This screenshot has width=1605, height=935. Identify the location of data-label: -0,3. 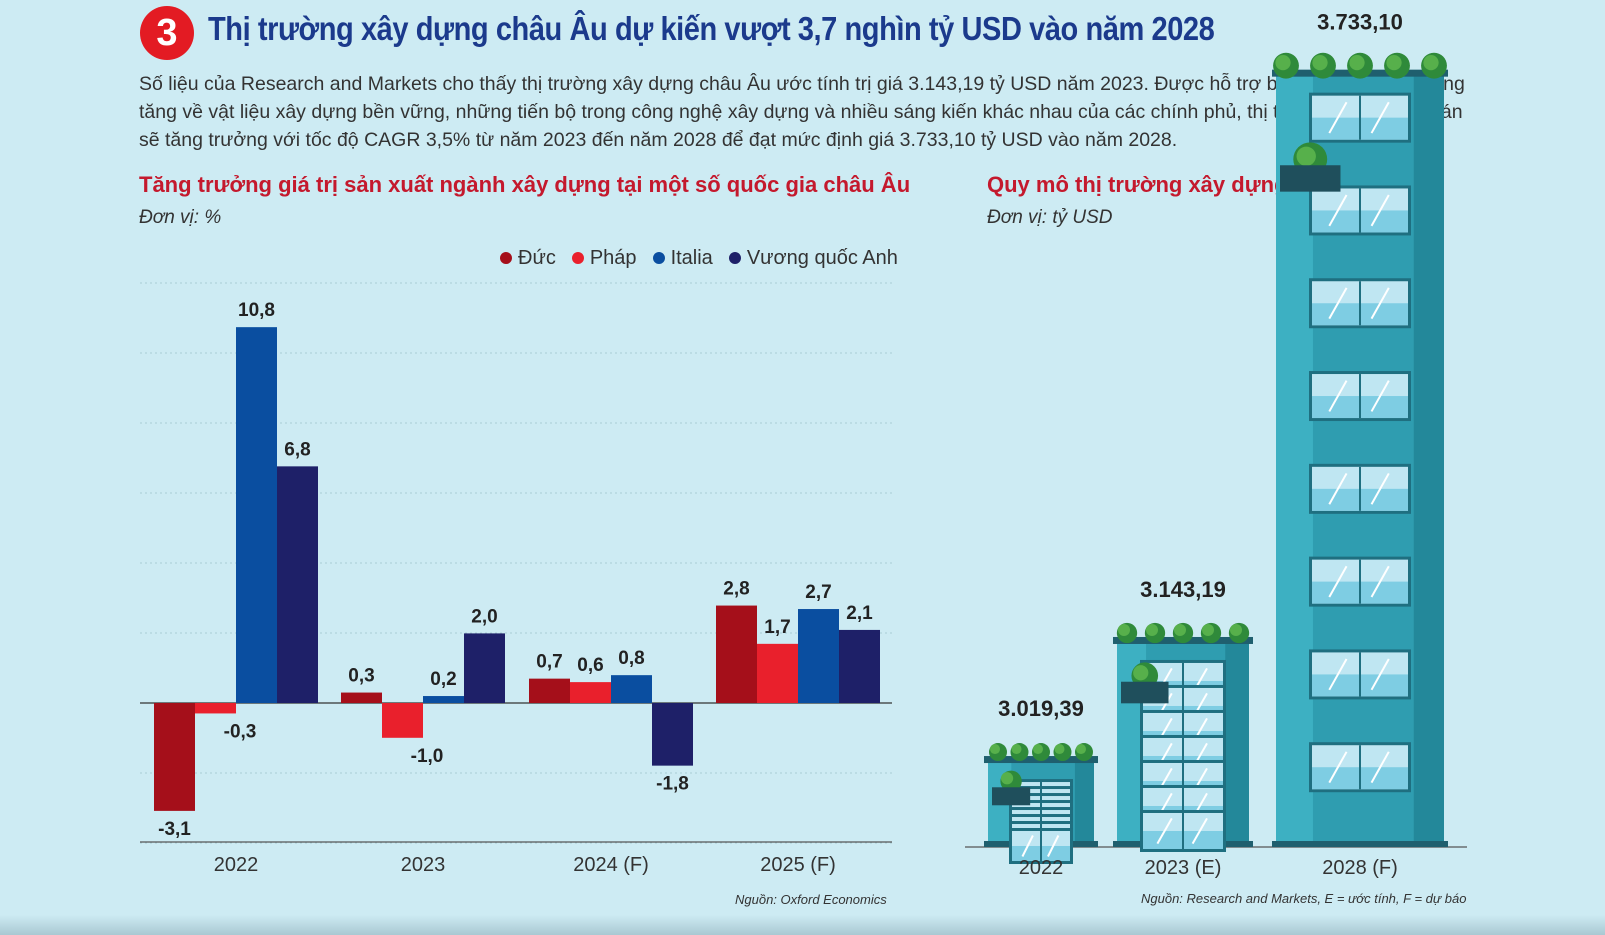
(240, 731).